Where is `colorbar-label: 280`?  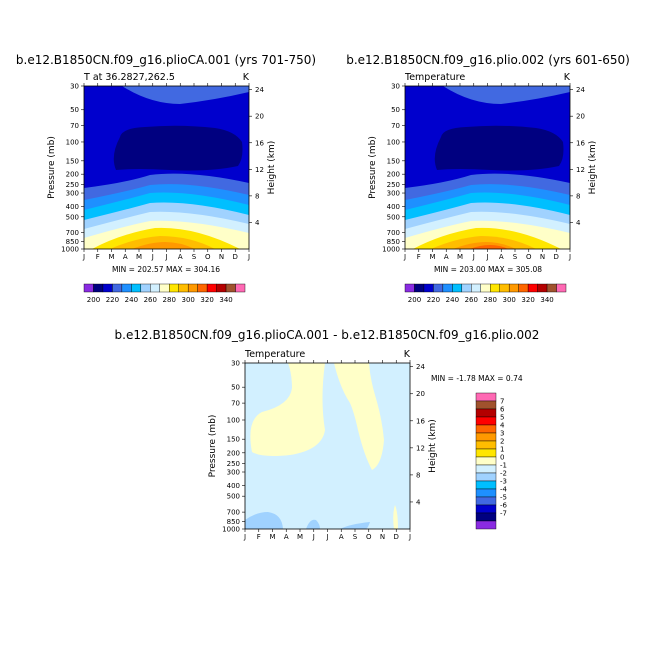 colorbar-label: 280 is located at coordinates (169, 300).